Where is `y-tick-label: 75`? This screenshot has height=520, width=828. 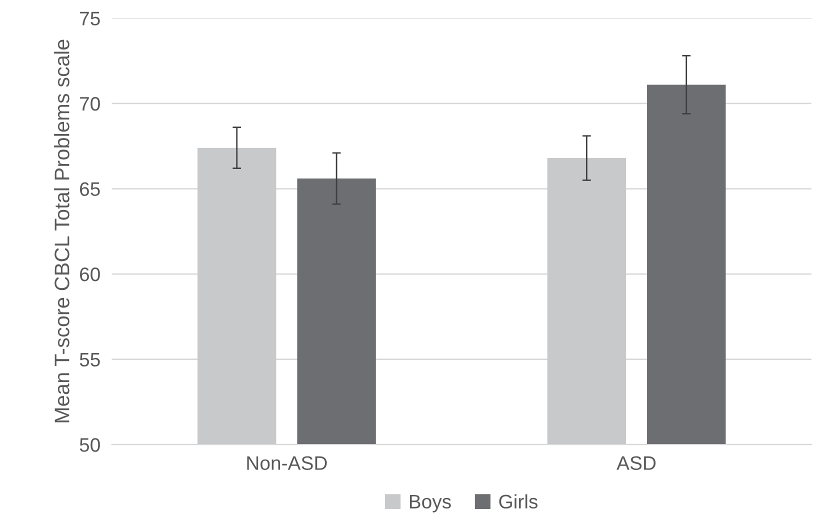 y-tick-label: 75 is located at coordinates (90, 19).